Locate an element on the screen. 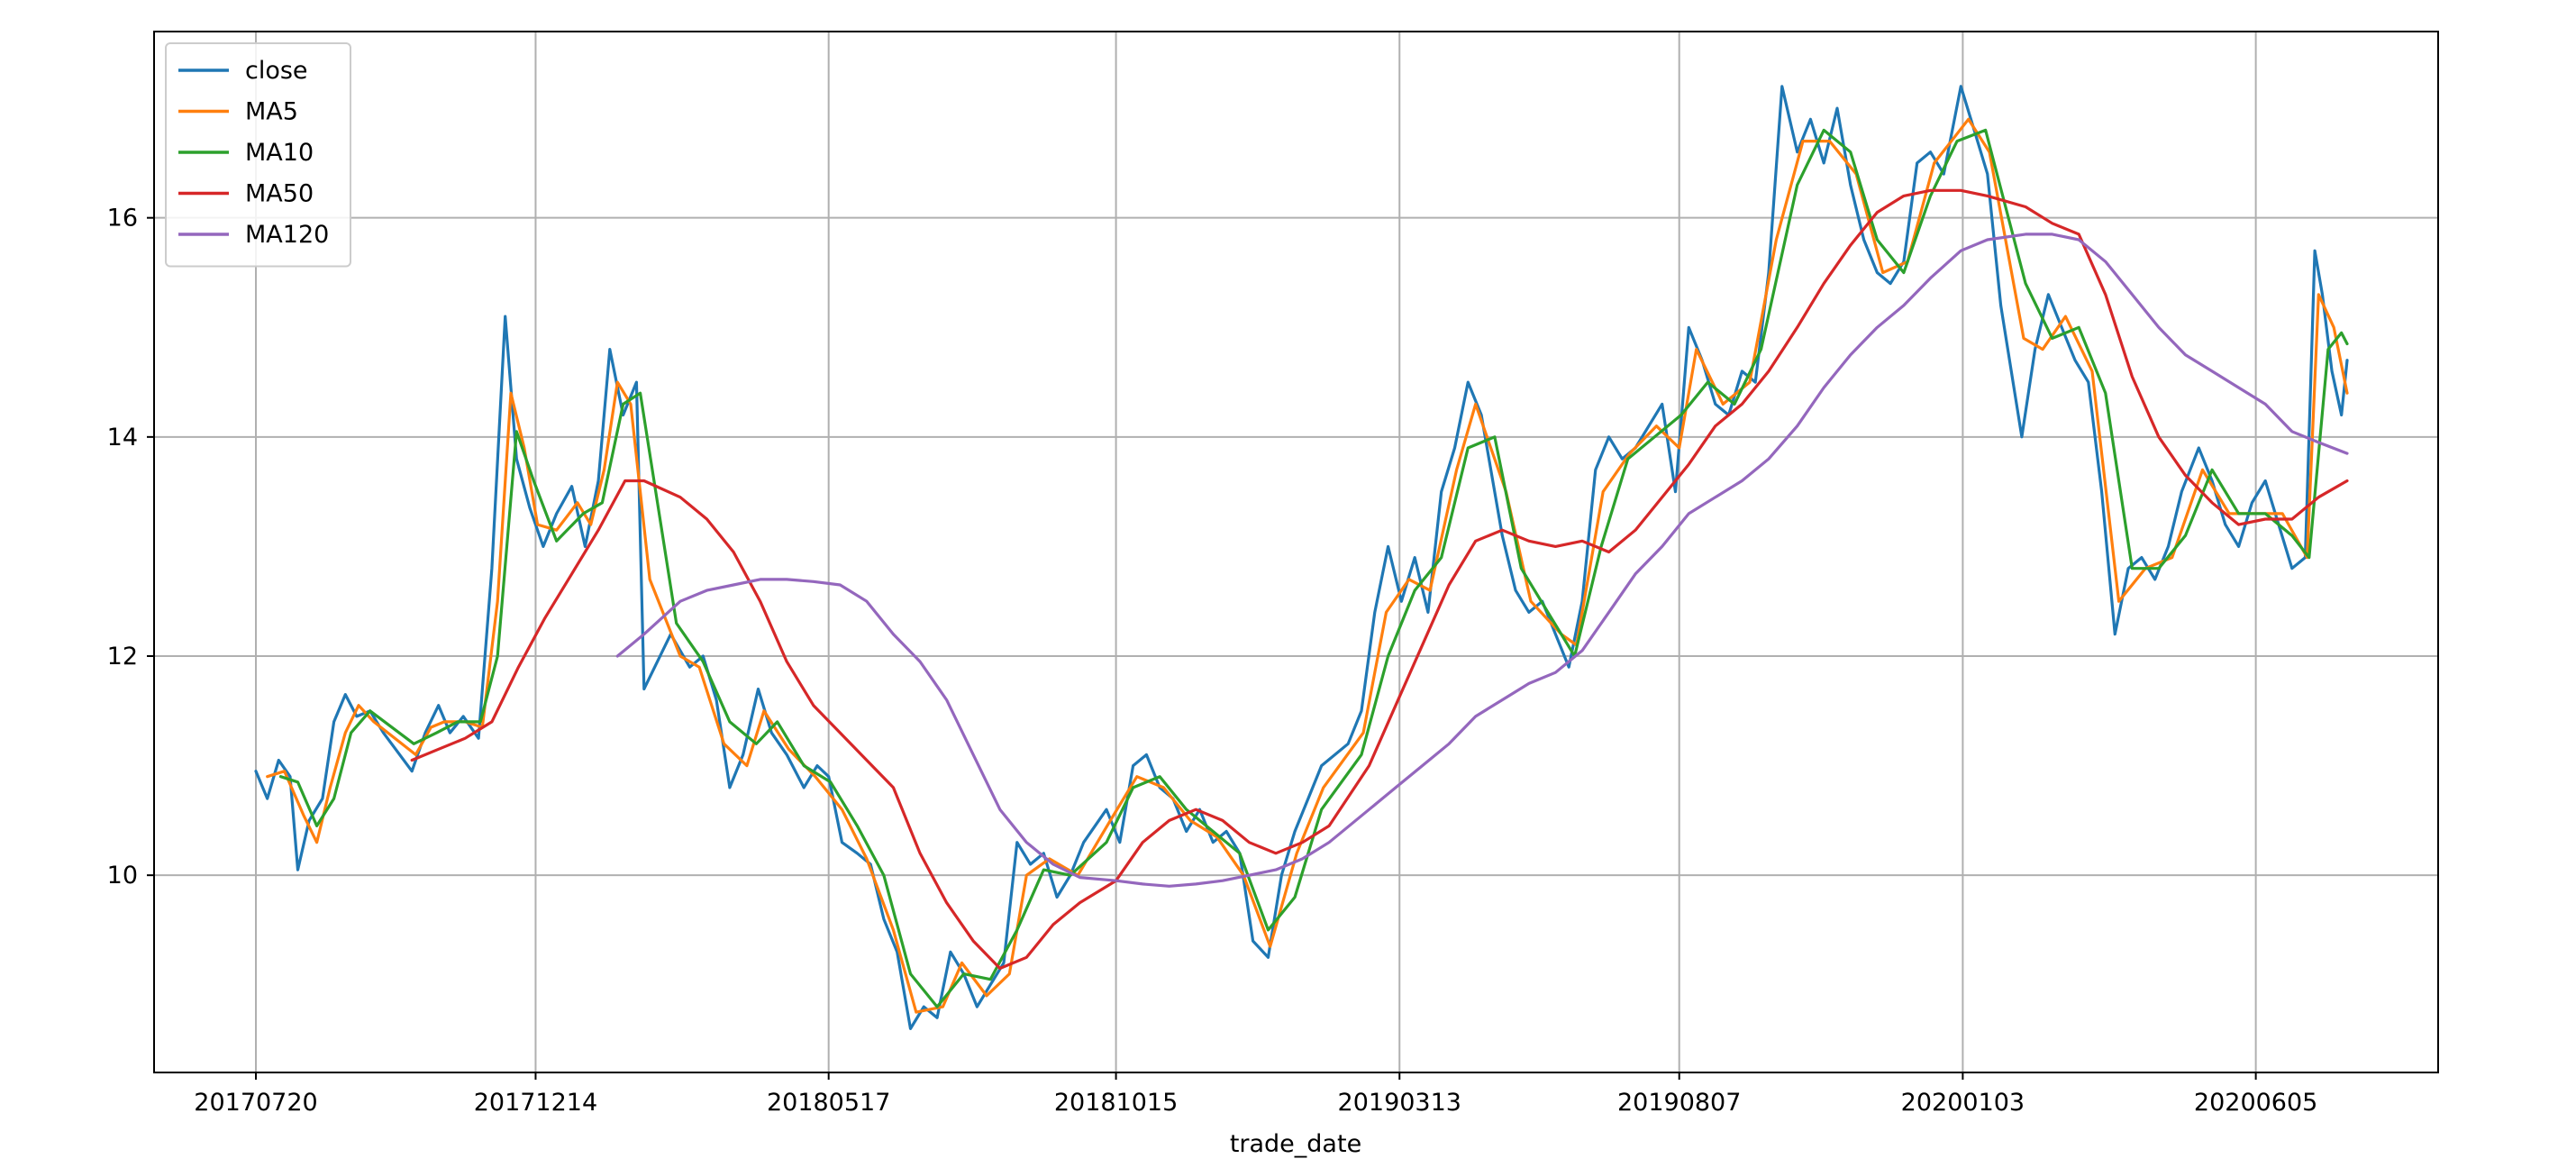 The height and width of the screenshot is (1168, 2576). y-tick-label: 12 is located at coordinates (122, 657).